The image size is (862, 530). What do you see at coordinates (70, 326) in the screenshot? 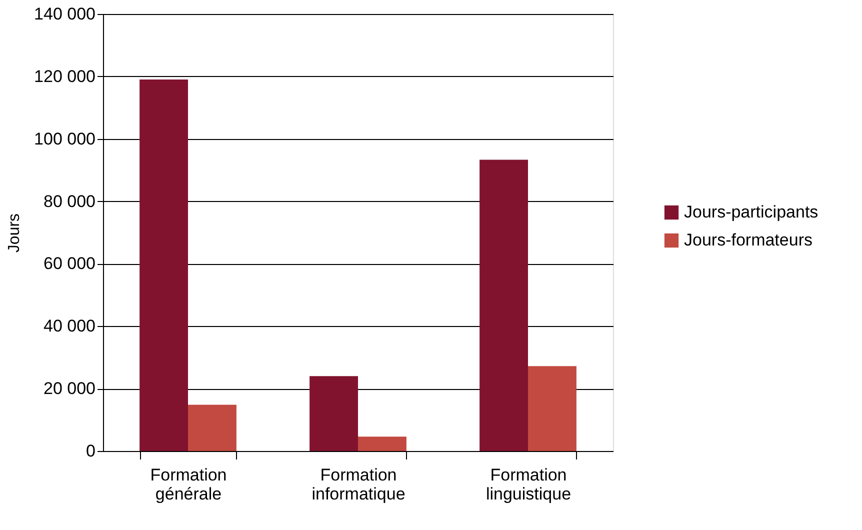
I see `y-tick-label: 40 000` at bounding box center [70, 326].